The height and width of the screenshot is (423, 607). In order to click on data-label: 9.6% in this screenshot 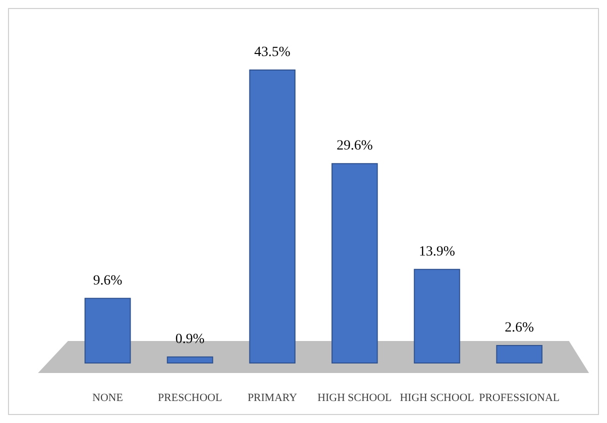, I will do `click(108, 280)`.